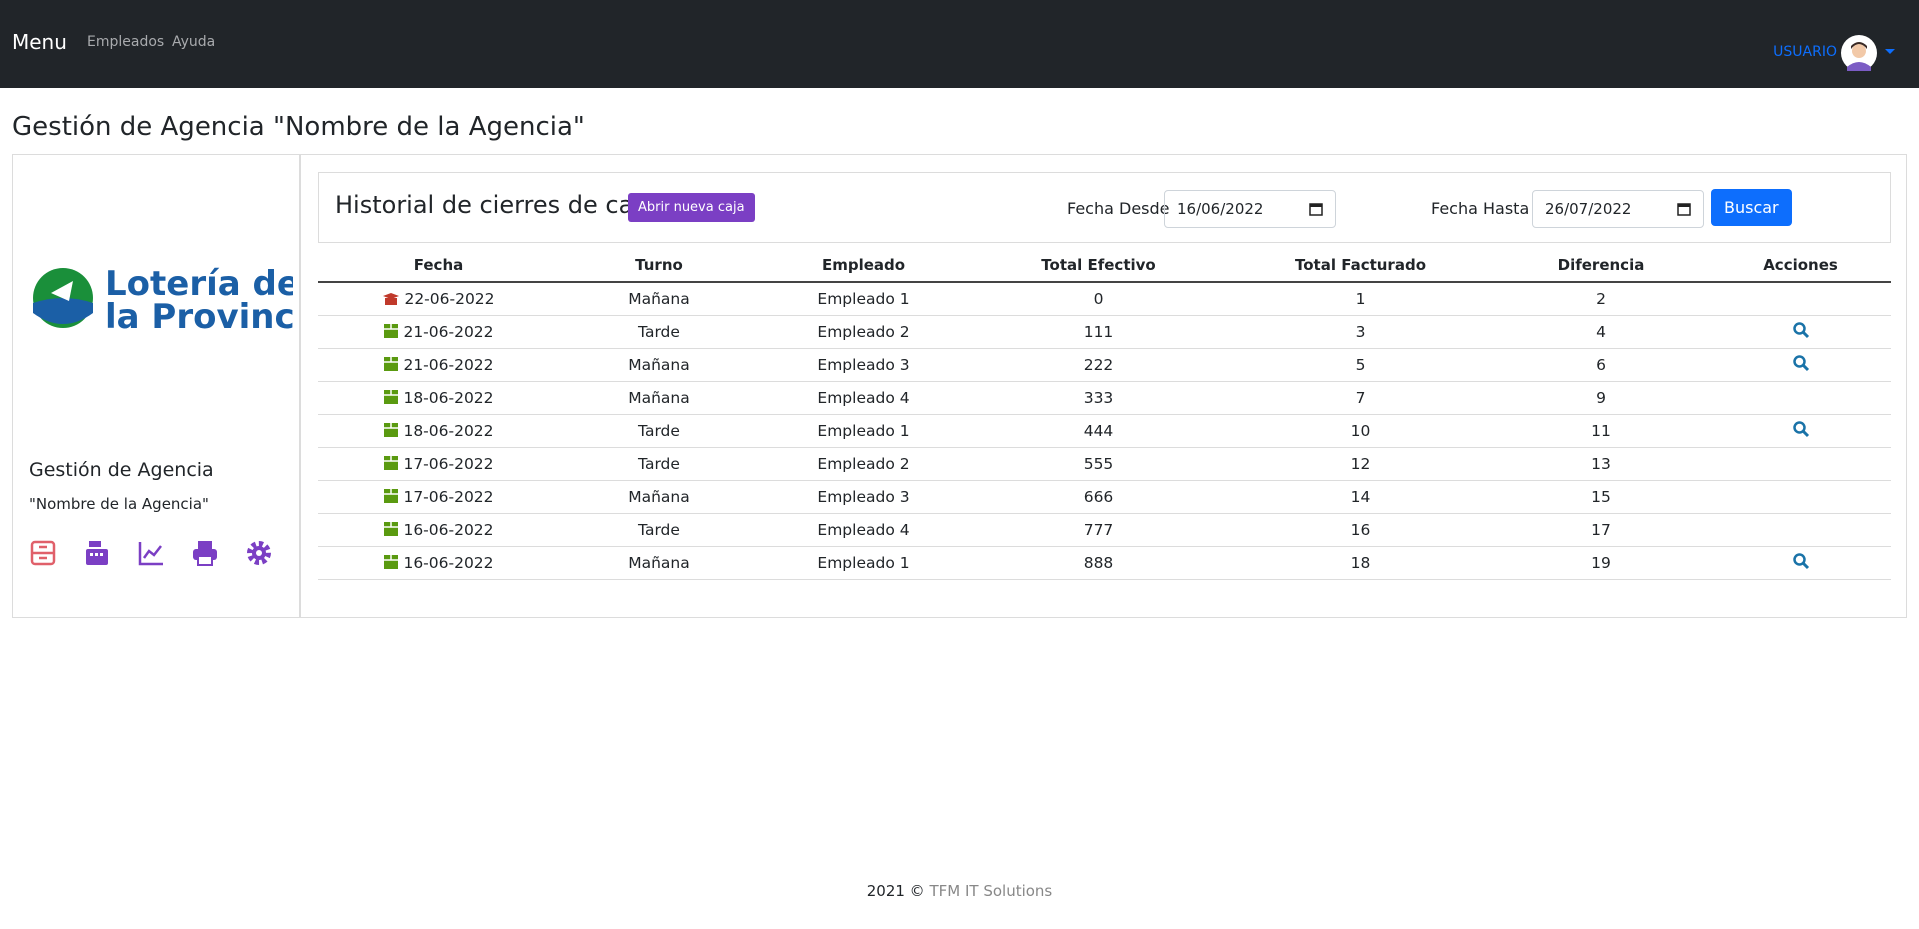 This screenshot has height=929, width=1919. Describe the element at coordinates (1098, 431) in the screenshot. I see `table-cell: 444` at that location.